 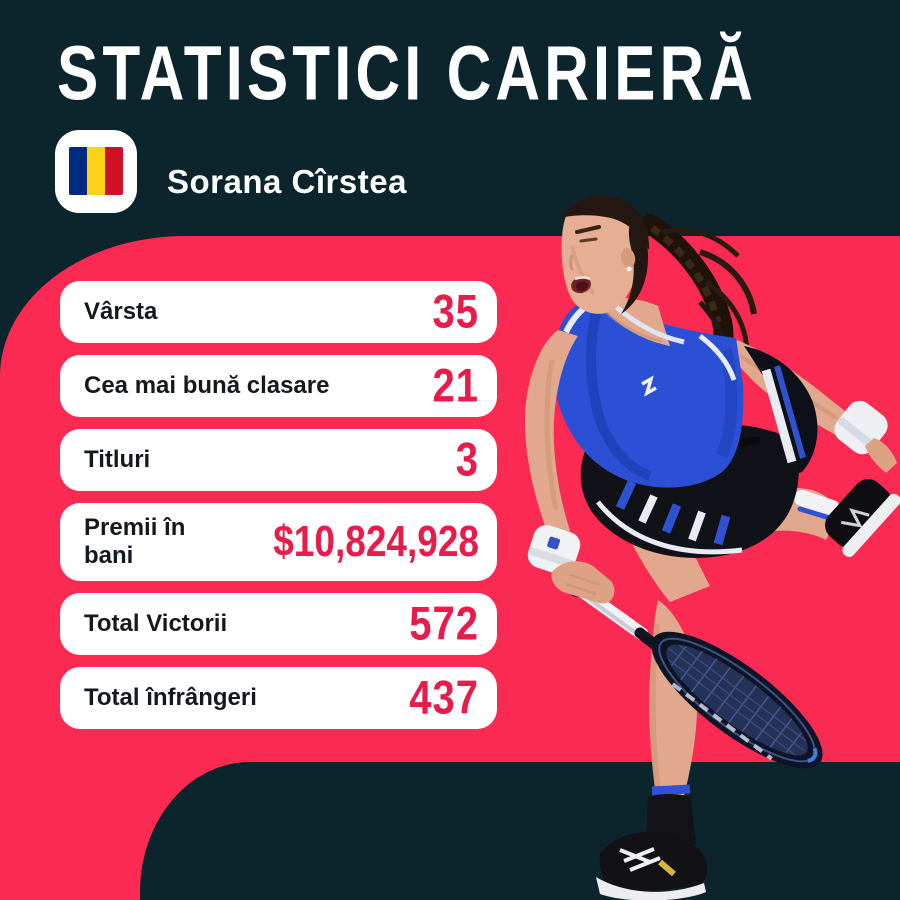 I want to click on flag-card, so click(x=96, y=171).